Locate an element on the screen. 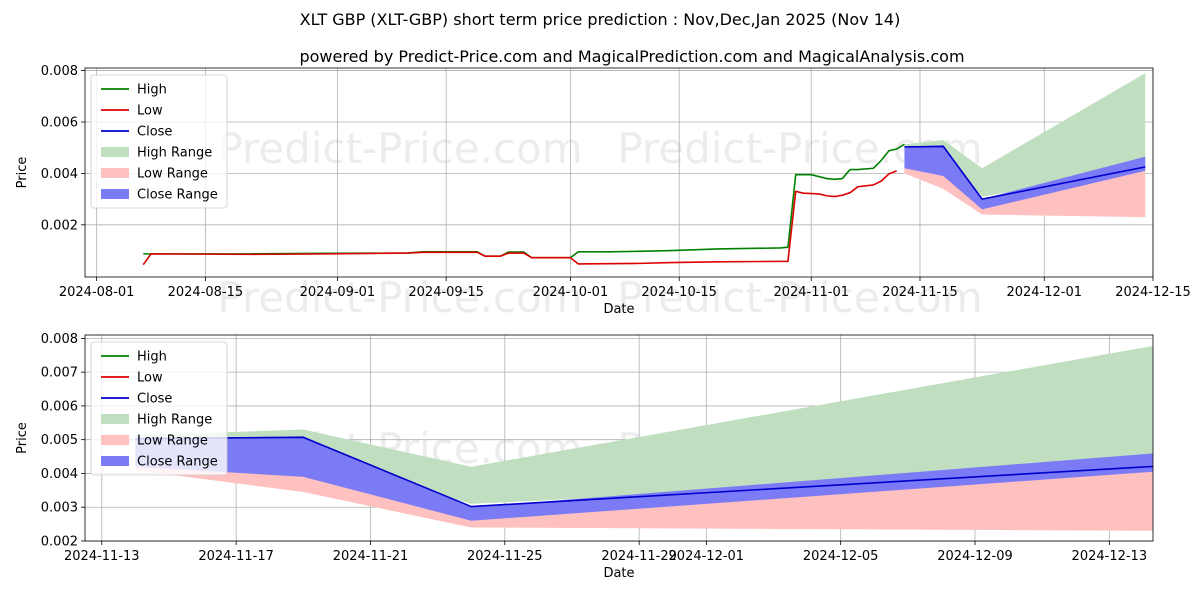 The height and width of the screenshot is (600, 1200). x-tick-label: 2024-11-17 is located at coordinates (236, 556).